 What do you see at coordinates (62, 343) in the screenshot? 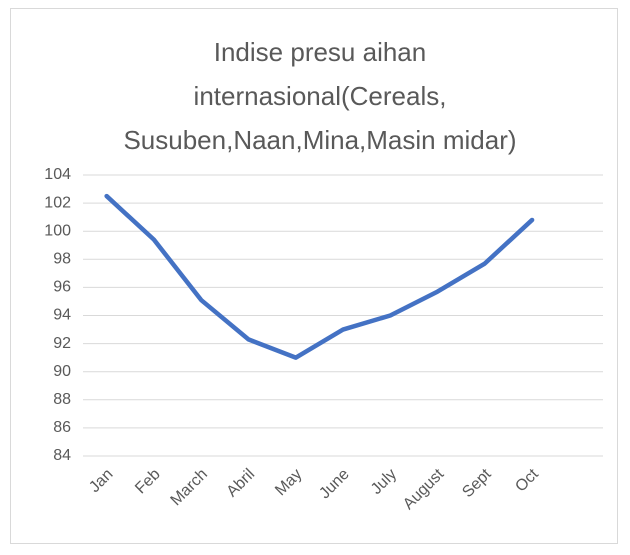
I see `y-tick-label: 92` at bounding box center [62, 343].